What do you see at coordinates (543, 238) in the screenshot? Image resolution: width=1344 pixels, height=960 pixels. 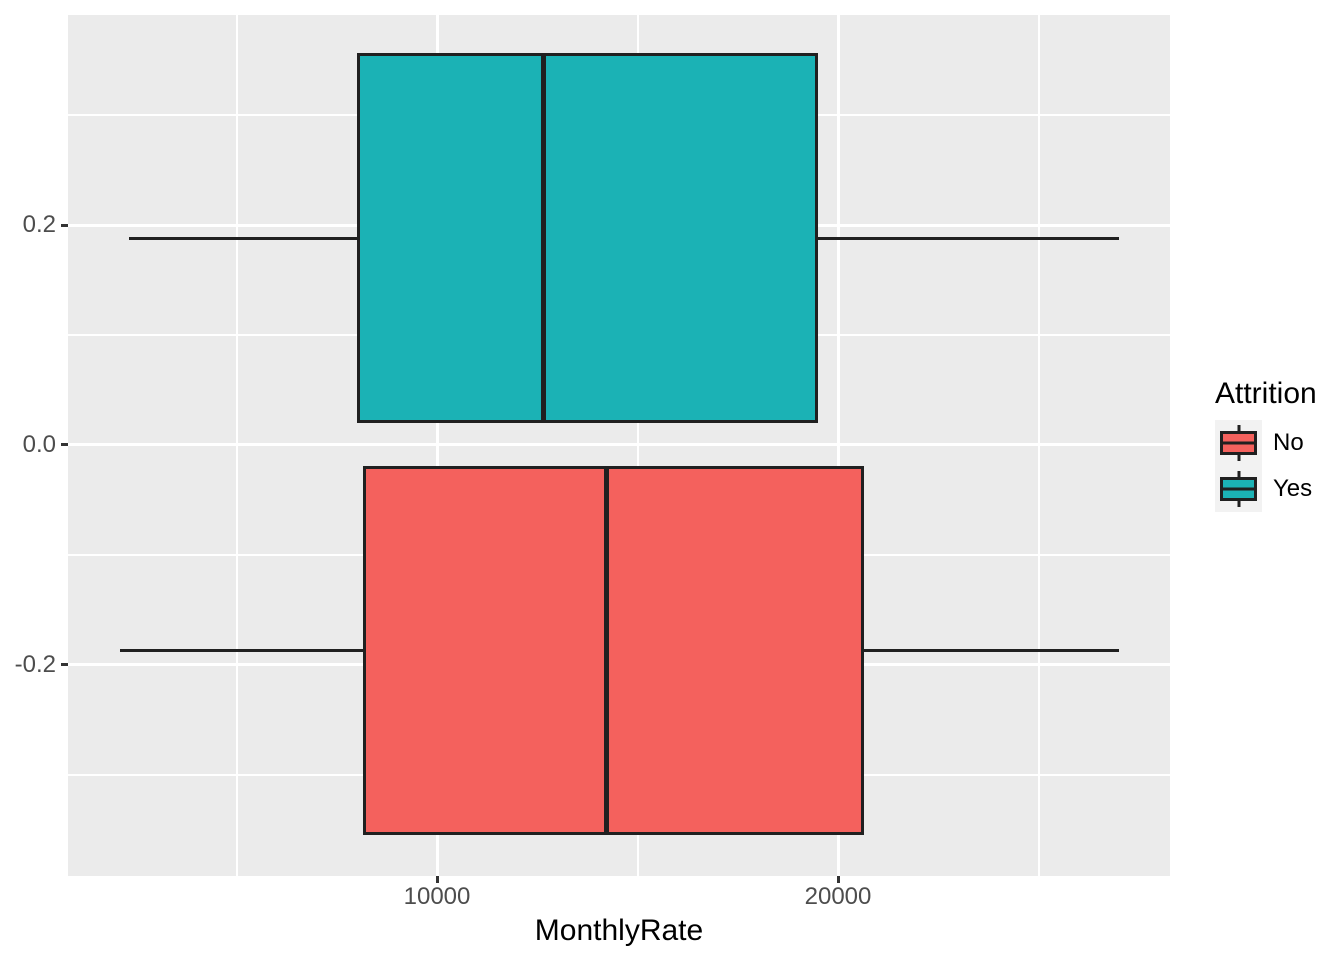 I see `median-line-yes` at bounding box center [543, 238].